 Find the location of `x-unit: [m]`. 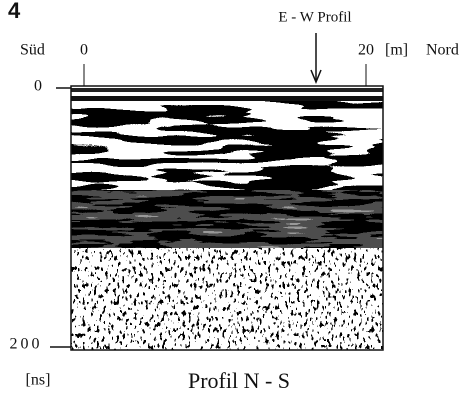

x-unit: [m] is located at coordinates (396, 50).